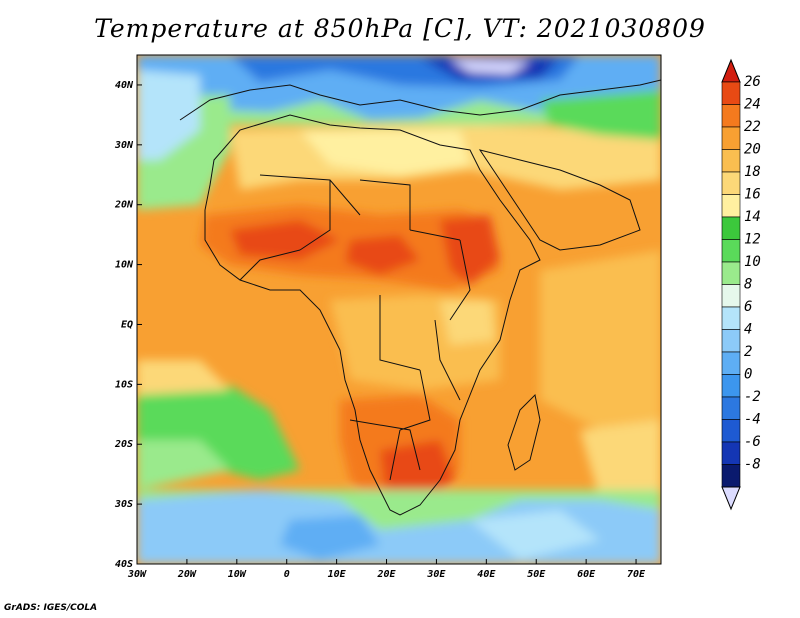  I want to click on y-tick-label: 20S, so click(123, 444).